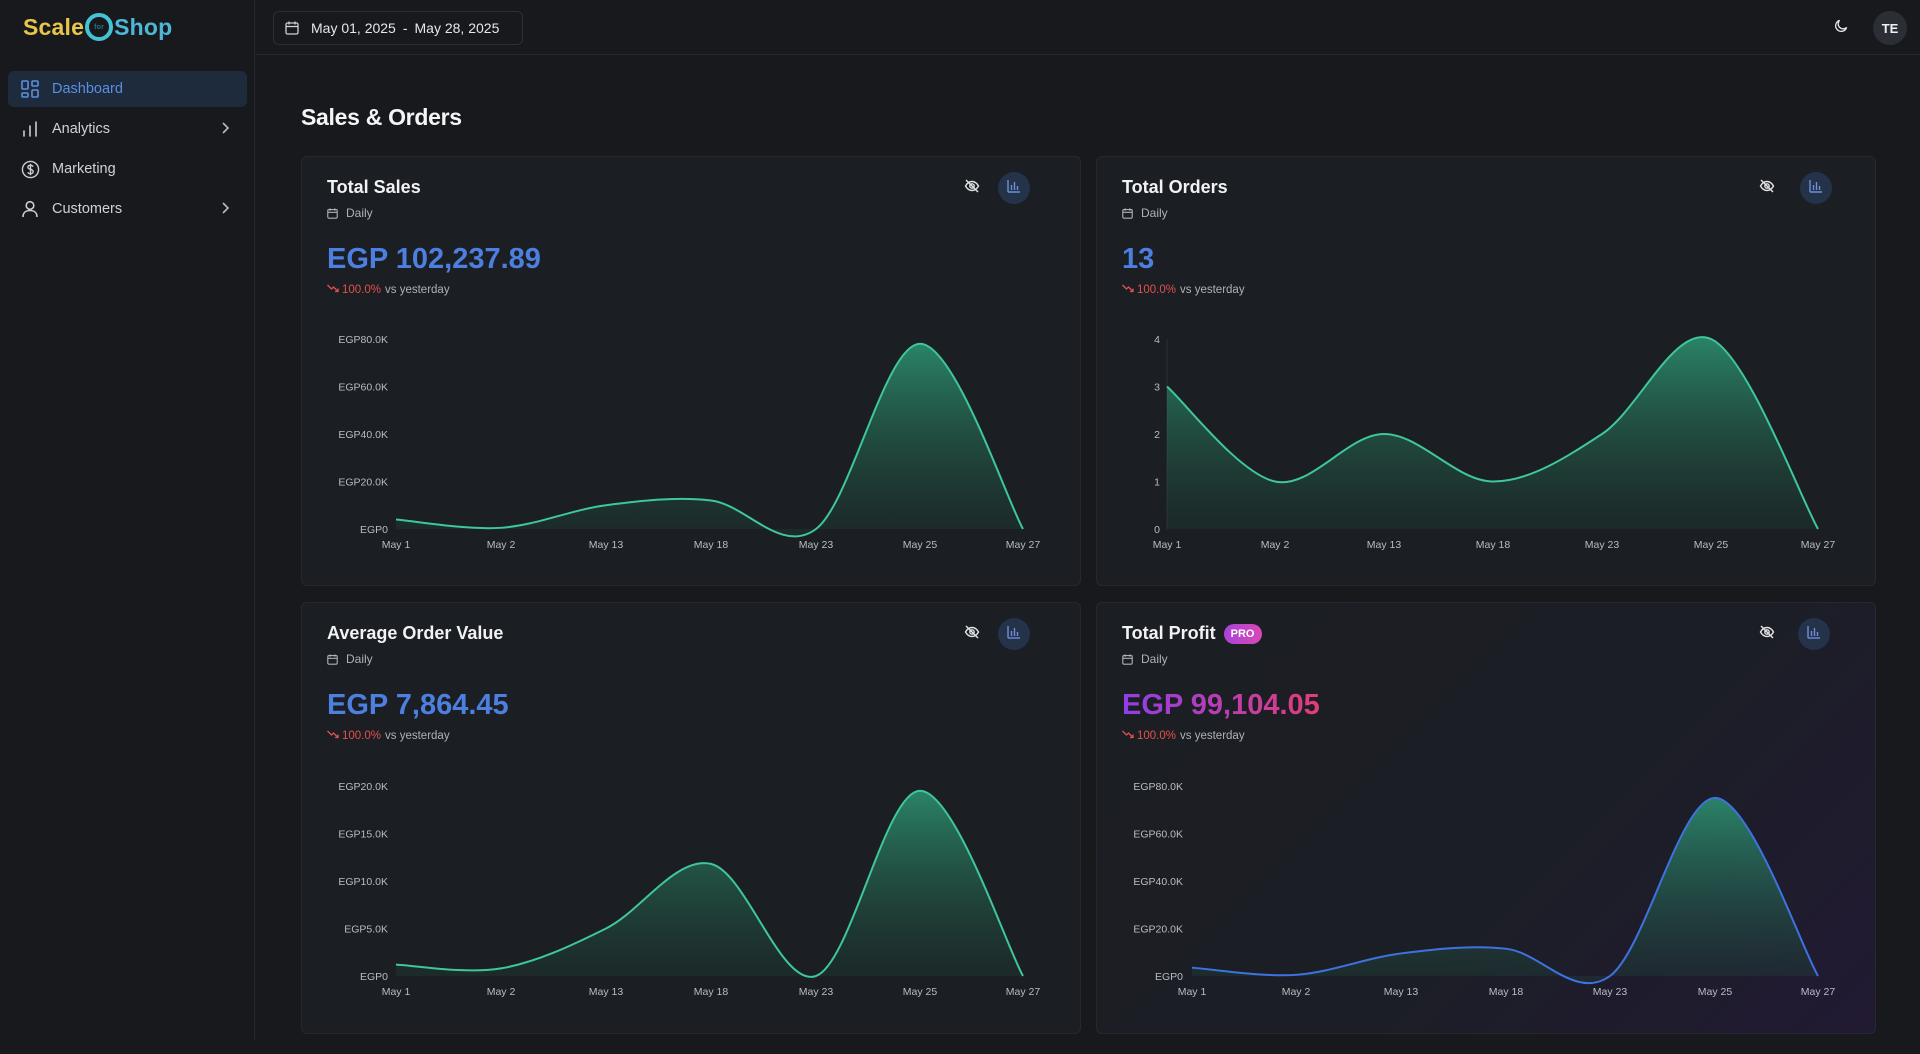  What do you see at coordinates (1157, 340) in the screenshot?
I see `y-tick-label: 4` at bounding box center [1157, 340].